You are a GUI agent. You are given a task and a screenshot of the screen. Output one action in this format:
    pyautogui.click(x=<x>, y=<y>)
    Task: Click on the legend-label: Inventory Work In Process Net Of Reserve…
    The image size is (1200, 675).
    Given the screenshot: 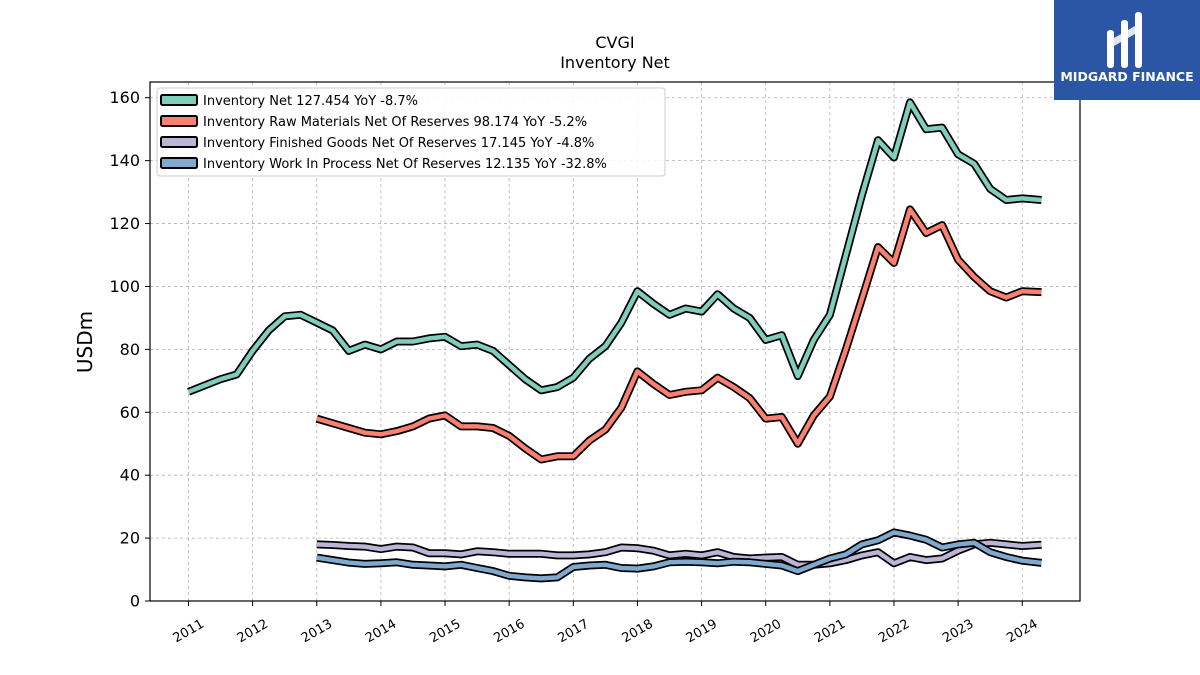 What is the action you would take?
    pyautogui.click(x=405, y=164)
    